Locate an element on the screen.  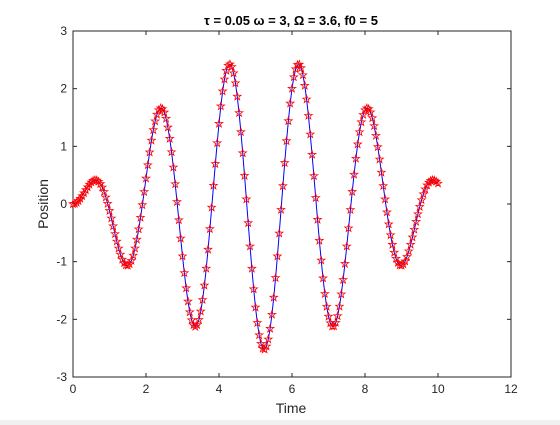
y-axis-label: Position is located at coordinates (43, 204).